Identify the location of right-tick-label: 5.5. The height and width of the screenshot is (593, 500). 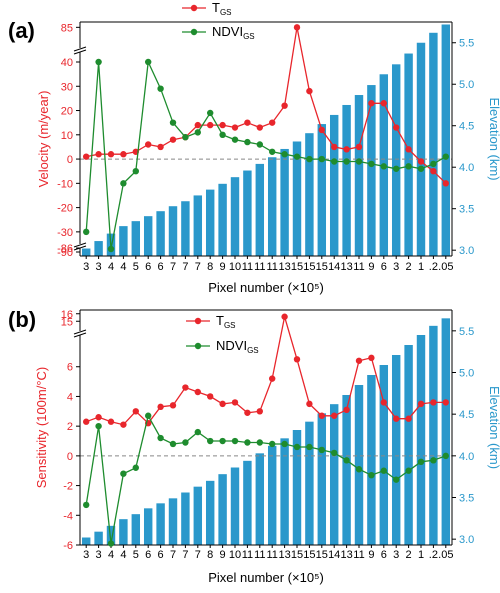
(466, 332).